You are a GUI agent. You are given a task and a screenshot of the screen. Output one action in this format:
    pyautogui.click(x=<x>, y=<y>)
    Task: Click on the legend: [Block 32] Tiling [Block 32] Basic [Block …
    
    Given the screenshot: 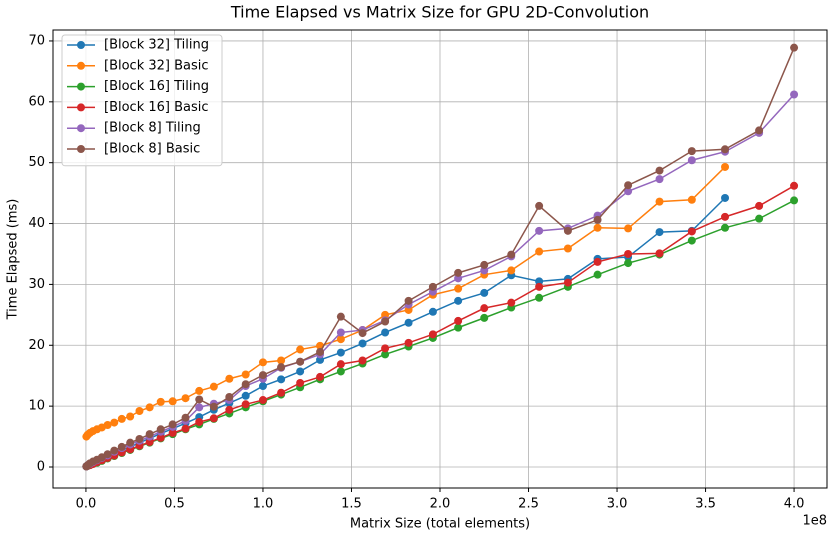 What is the action you would take?
    pyautogui.click(x=142, y=100)
    